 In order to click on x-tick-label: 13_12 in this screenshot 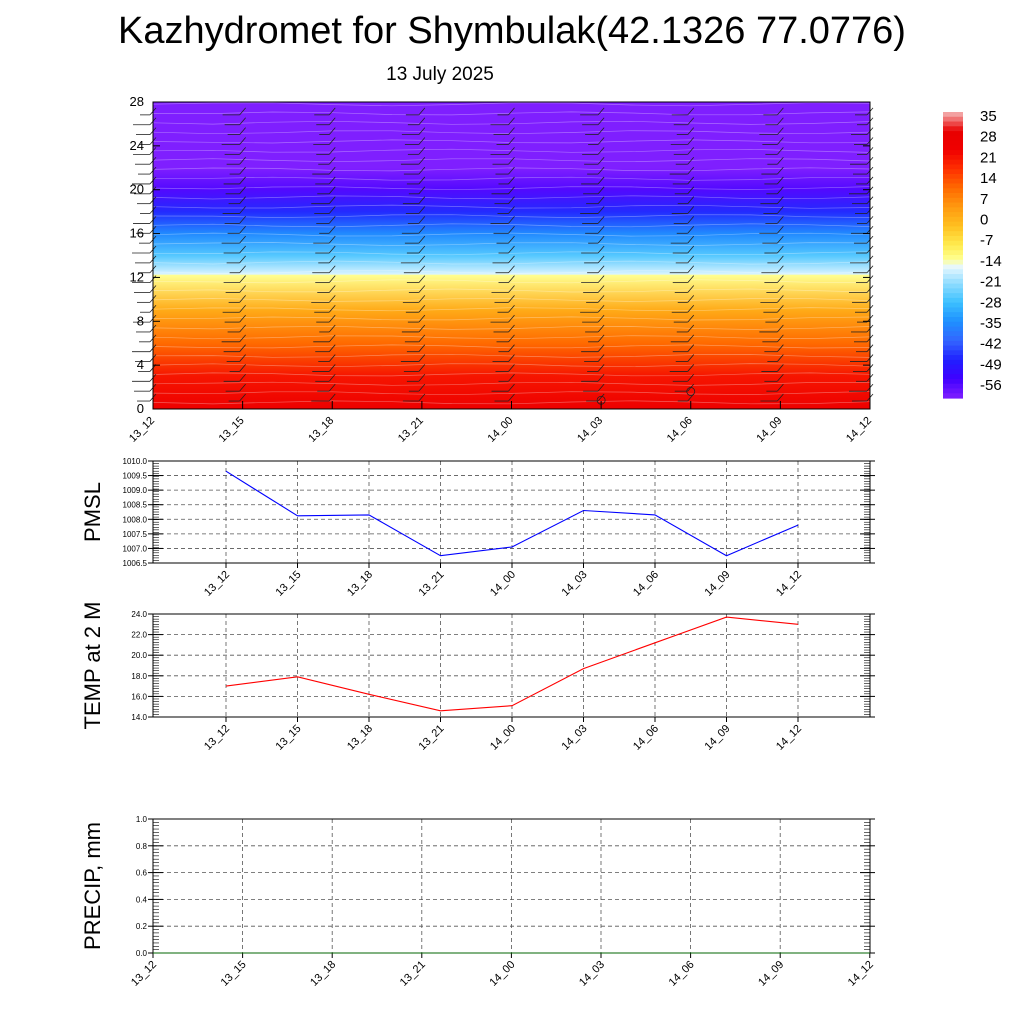, I will do `click(217, 738)`.